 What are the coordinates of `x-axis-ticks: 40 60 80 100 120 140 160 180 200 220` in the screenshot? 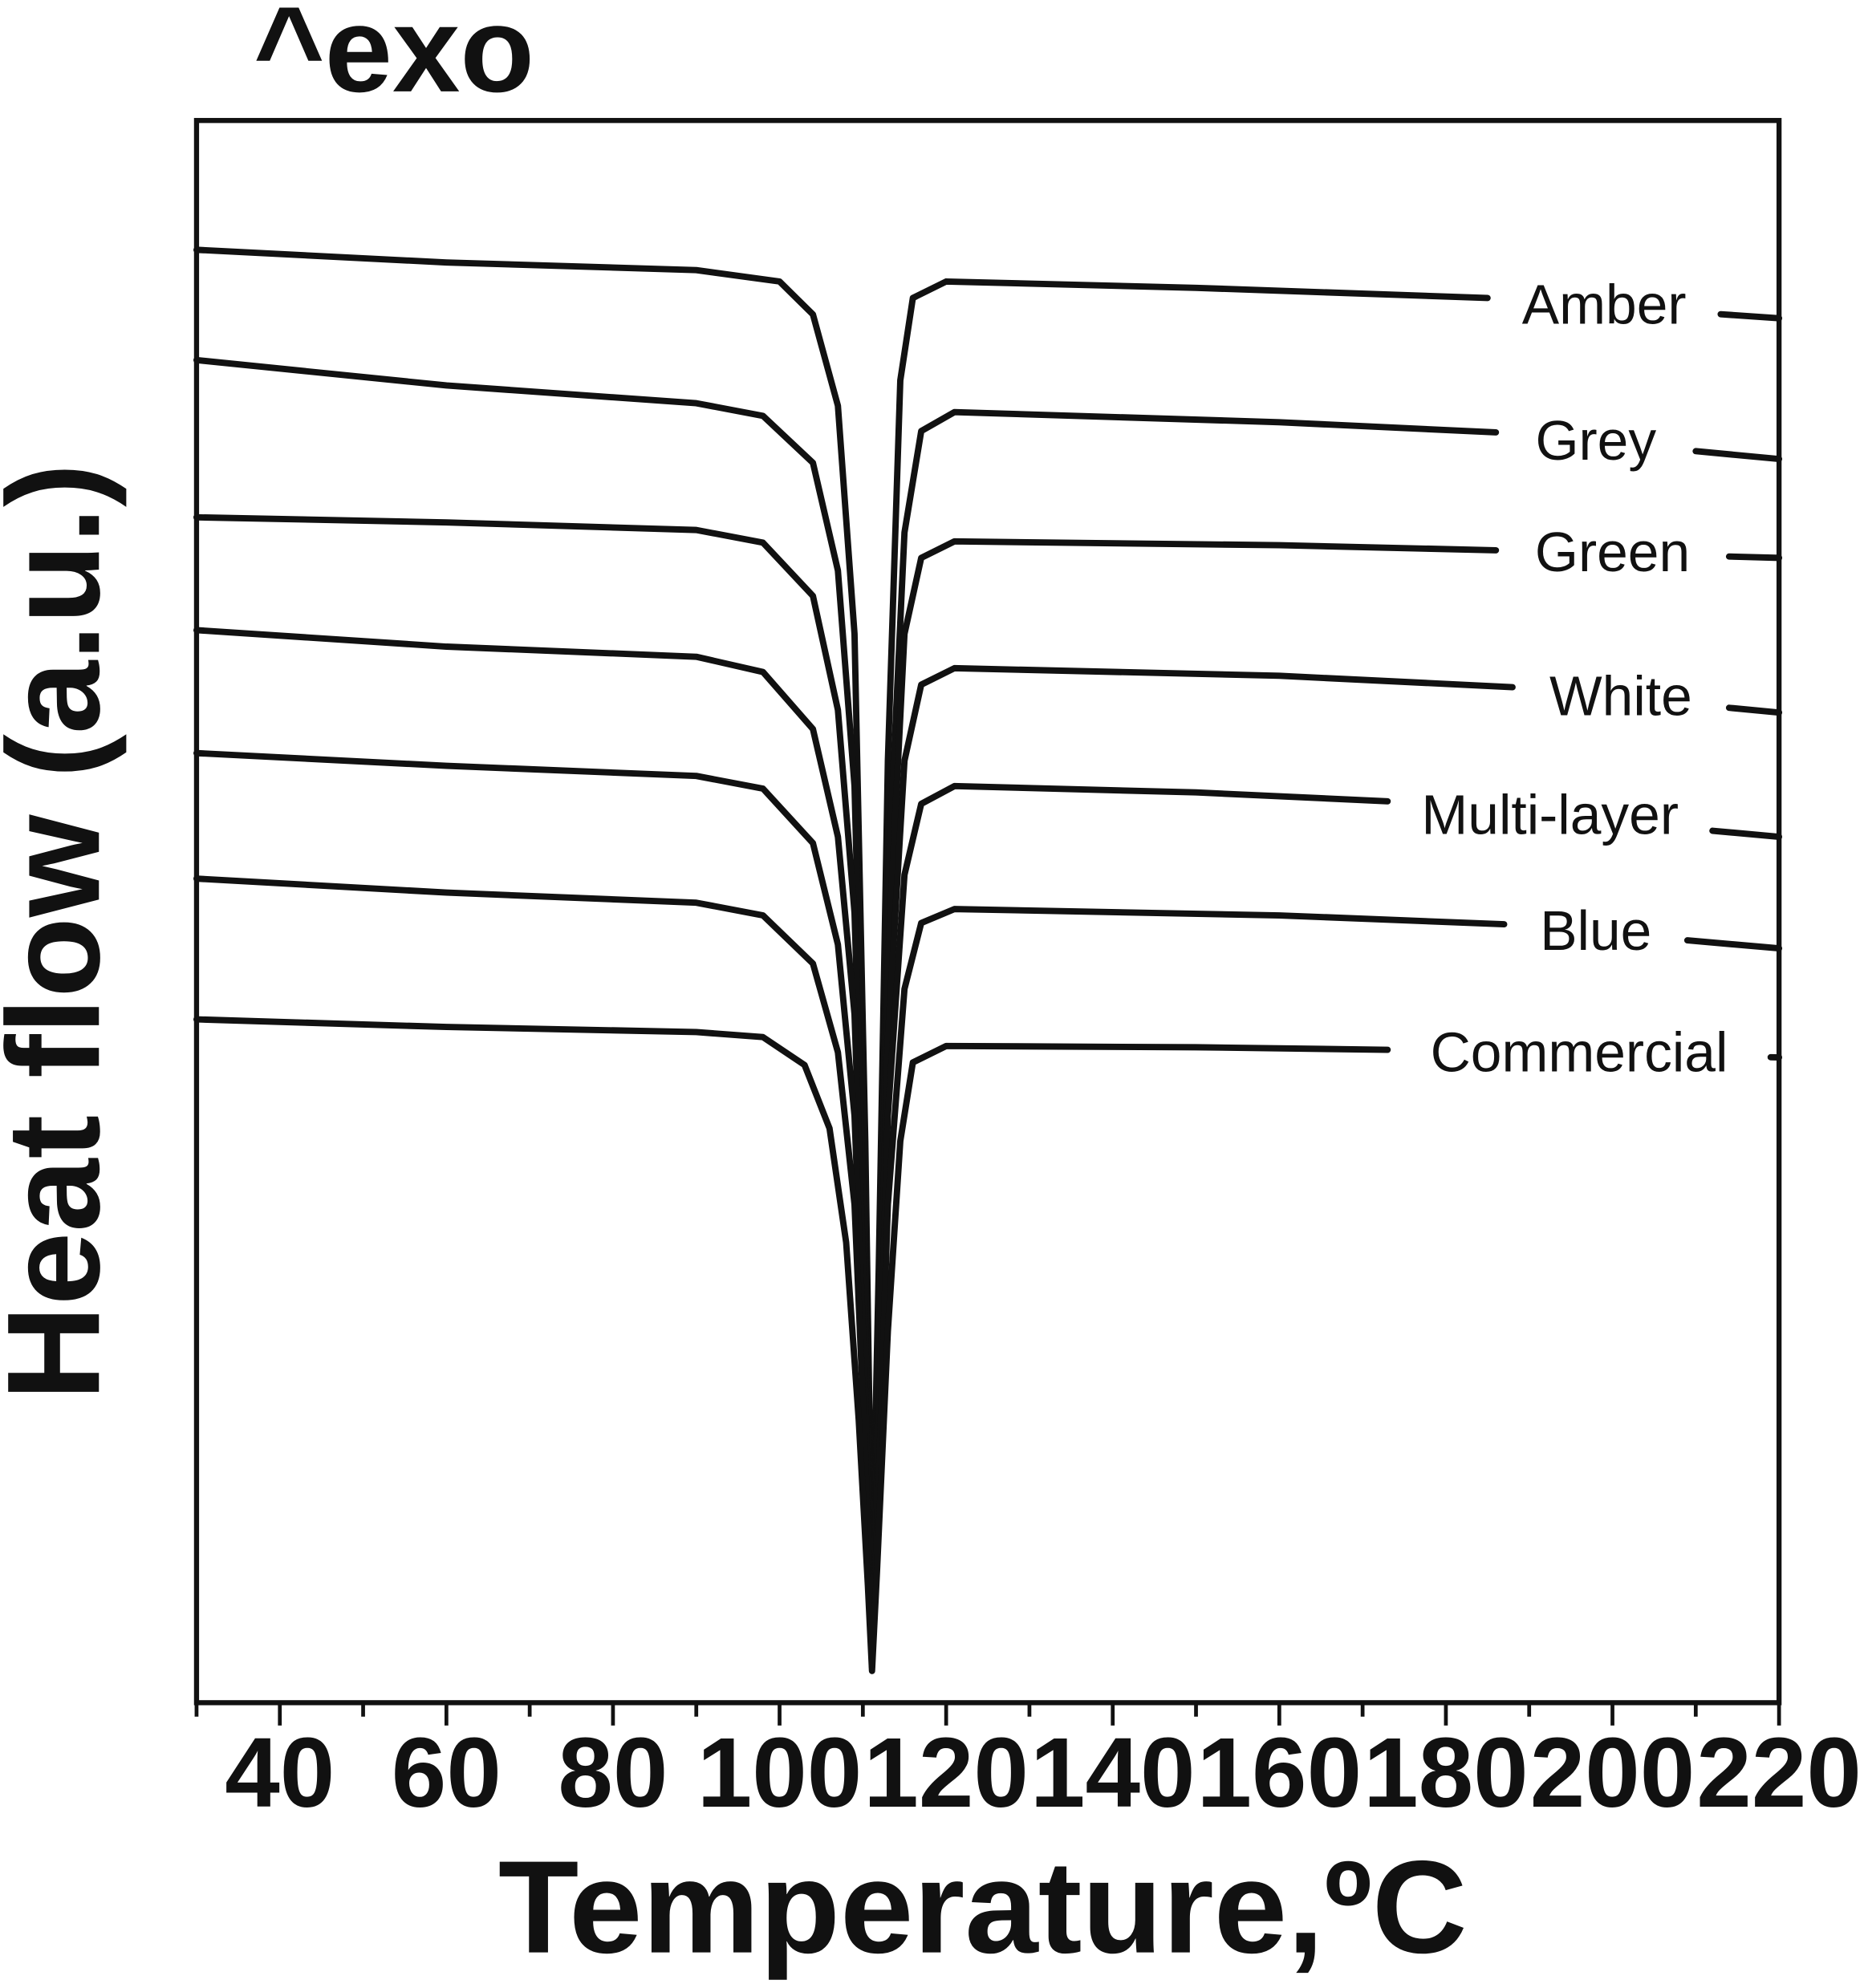 It's located at (1028, 1765).